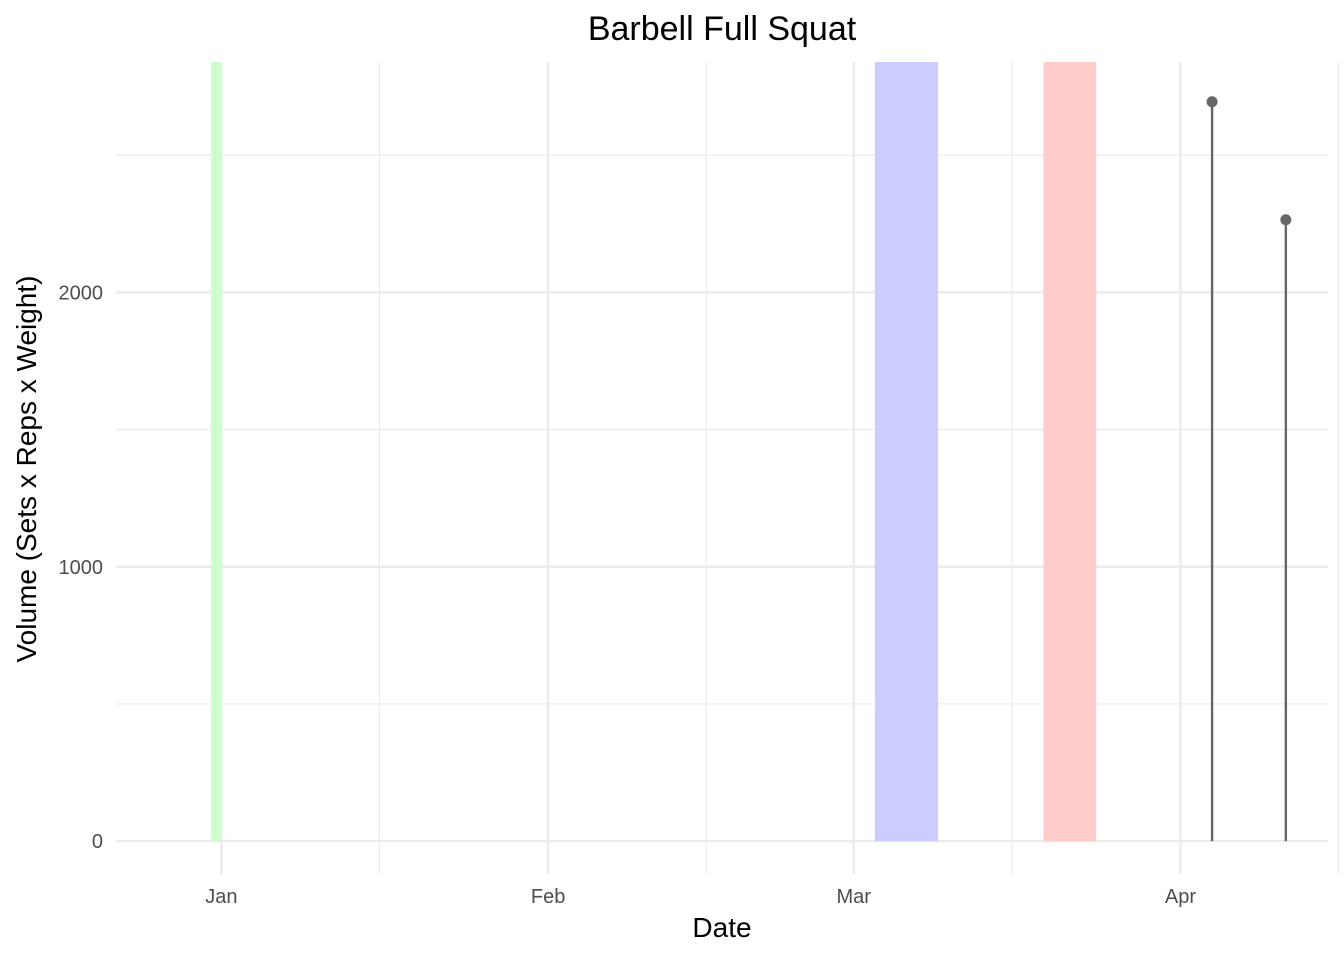 Image resolution: width=1344 pixels, height=960 pixels. I want to click on x-tick-label-1: Feb, so click(548, 897).